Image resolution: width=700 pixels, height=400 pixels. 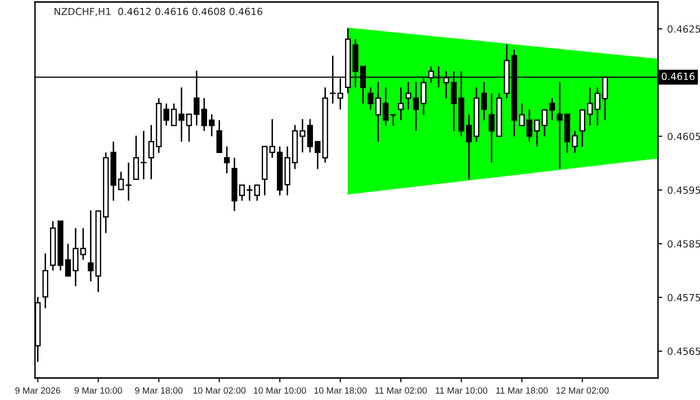 What do you see at coordinates (522, 390) in the screenshot?
I see `x-tick-label: 11 Mar 18:00` at bounding box center [522, 390].